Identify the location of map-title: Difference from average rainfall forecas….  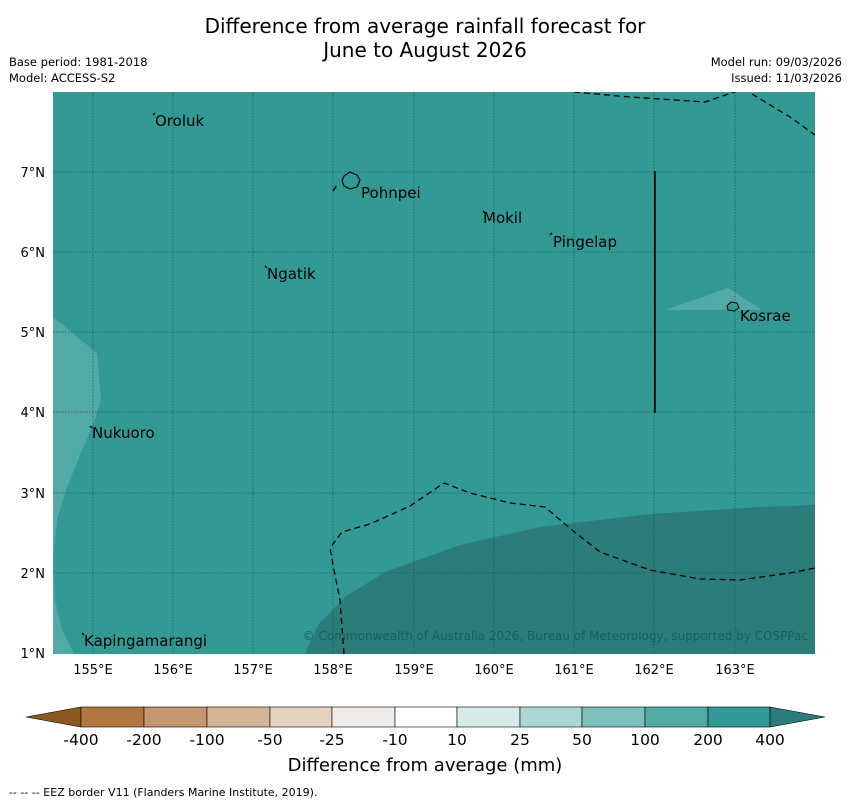
(425, 38).